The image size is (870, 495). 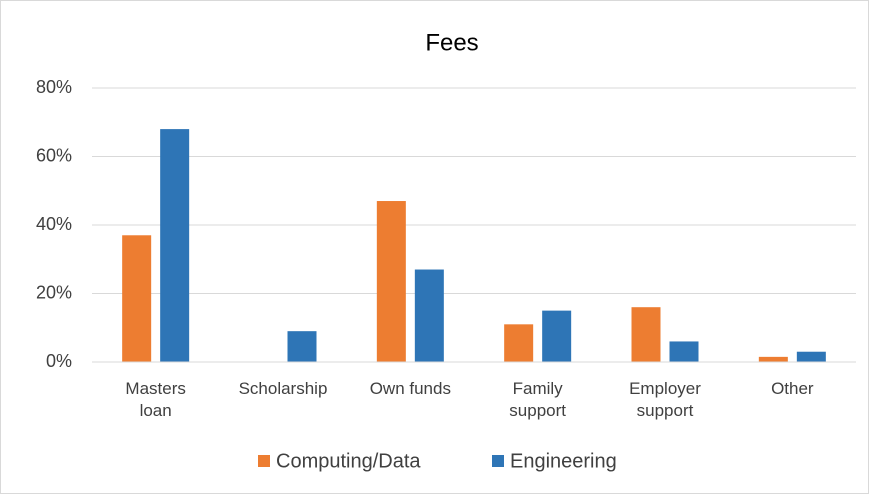 I want to click on x-tick-label: Family support, so click(x=537, y=399).